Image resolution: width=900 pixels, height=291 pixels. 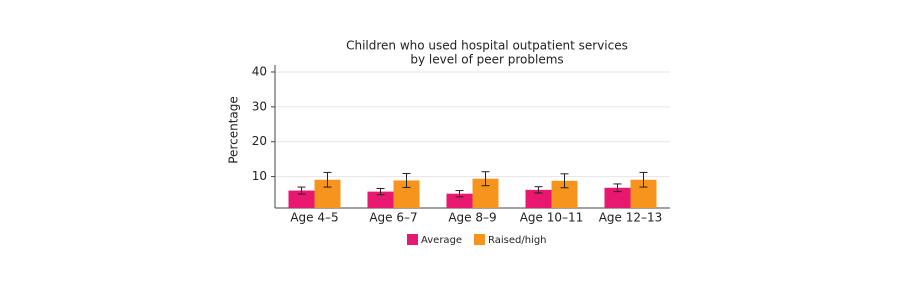 I want to click on x-tick-label: Age 6–7, so click(x=393, y=218).